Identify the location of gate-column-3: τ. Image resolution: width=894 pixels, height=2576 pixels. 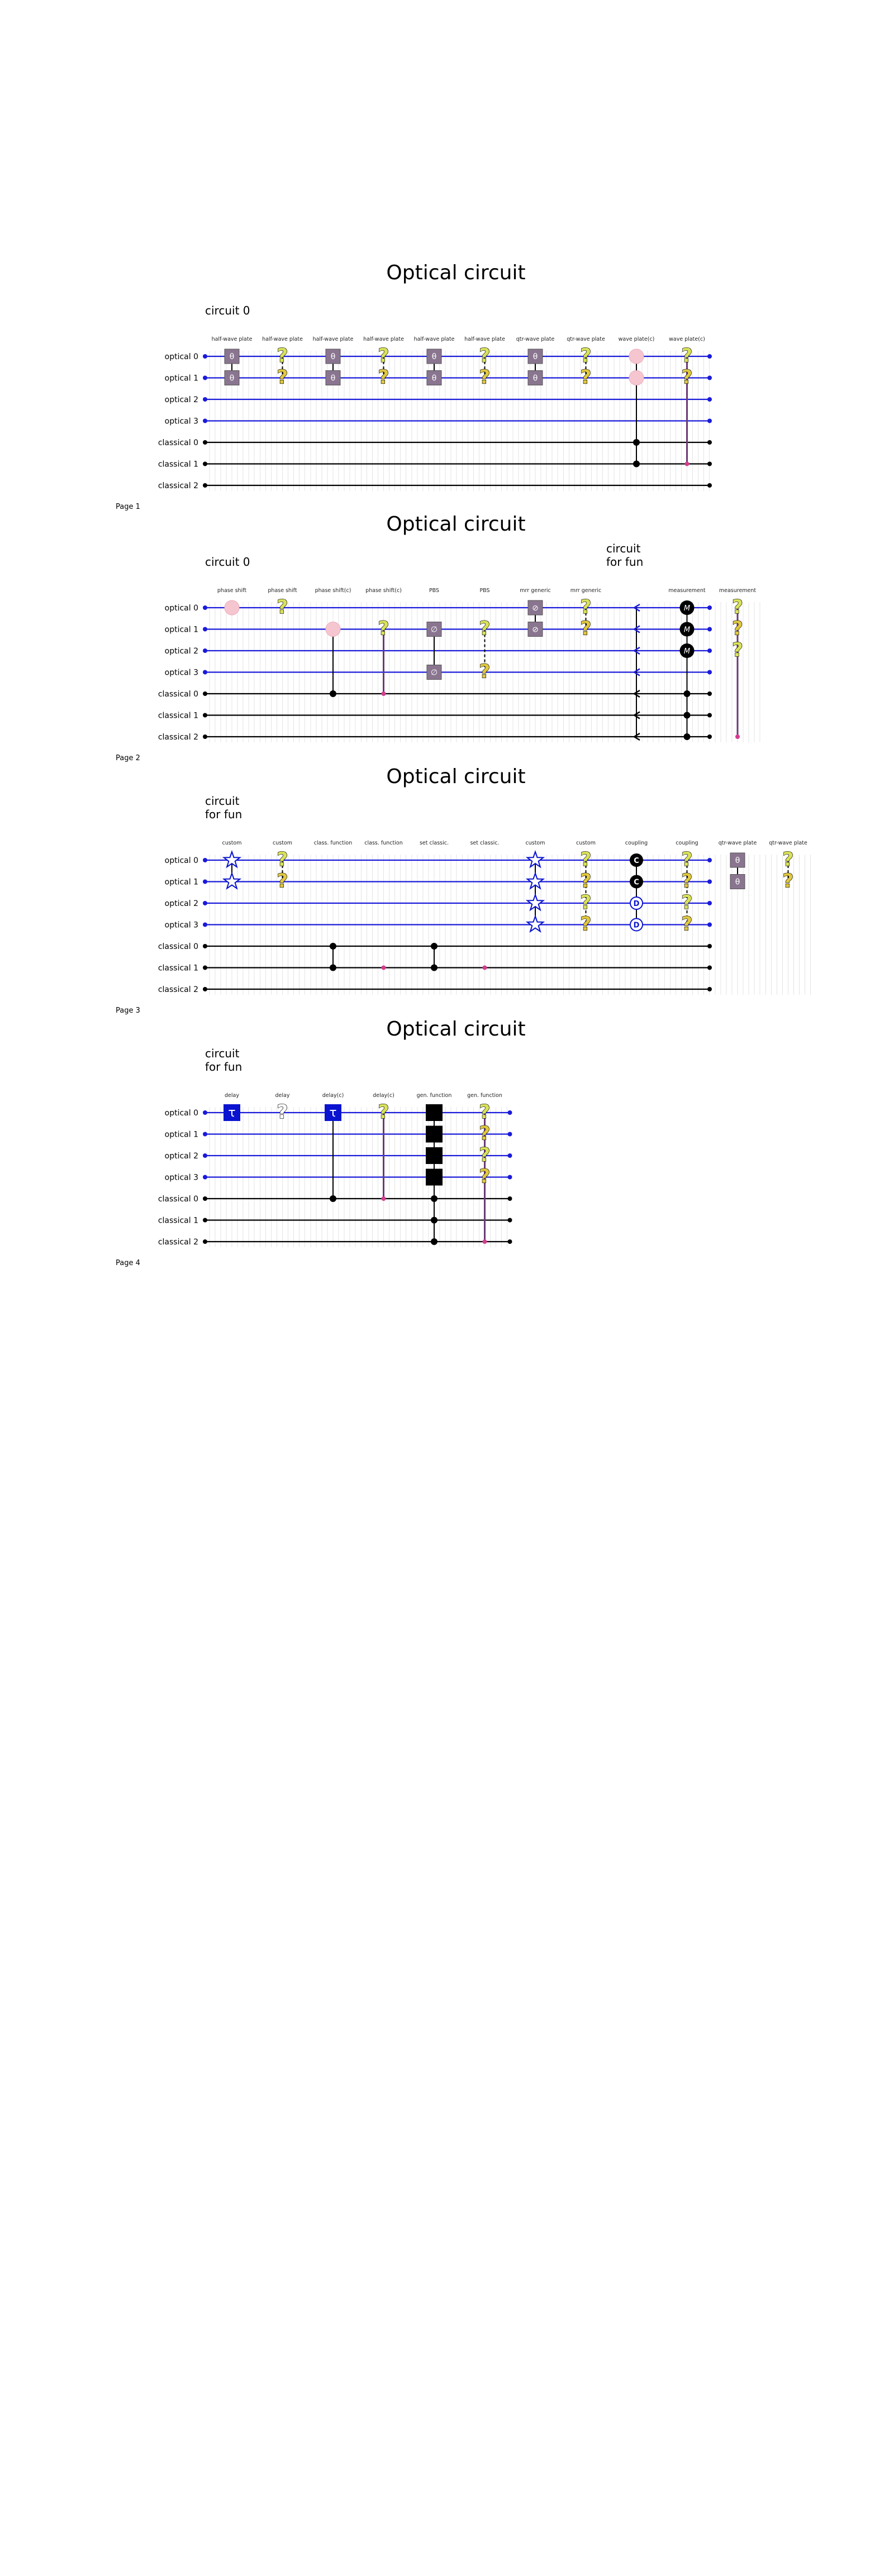
(333, 1153).